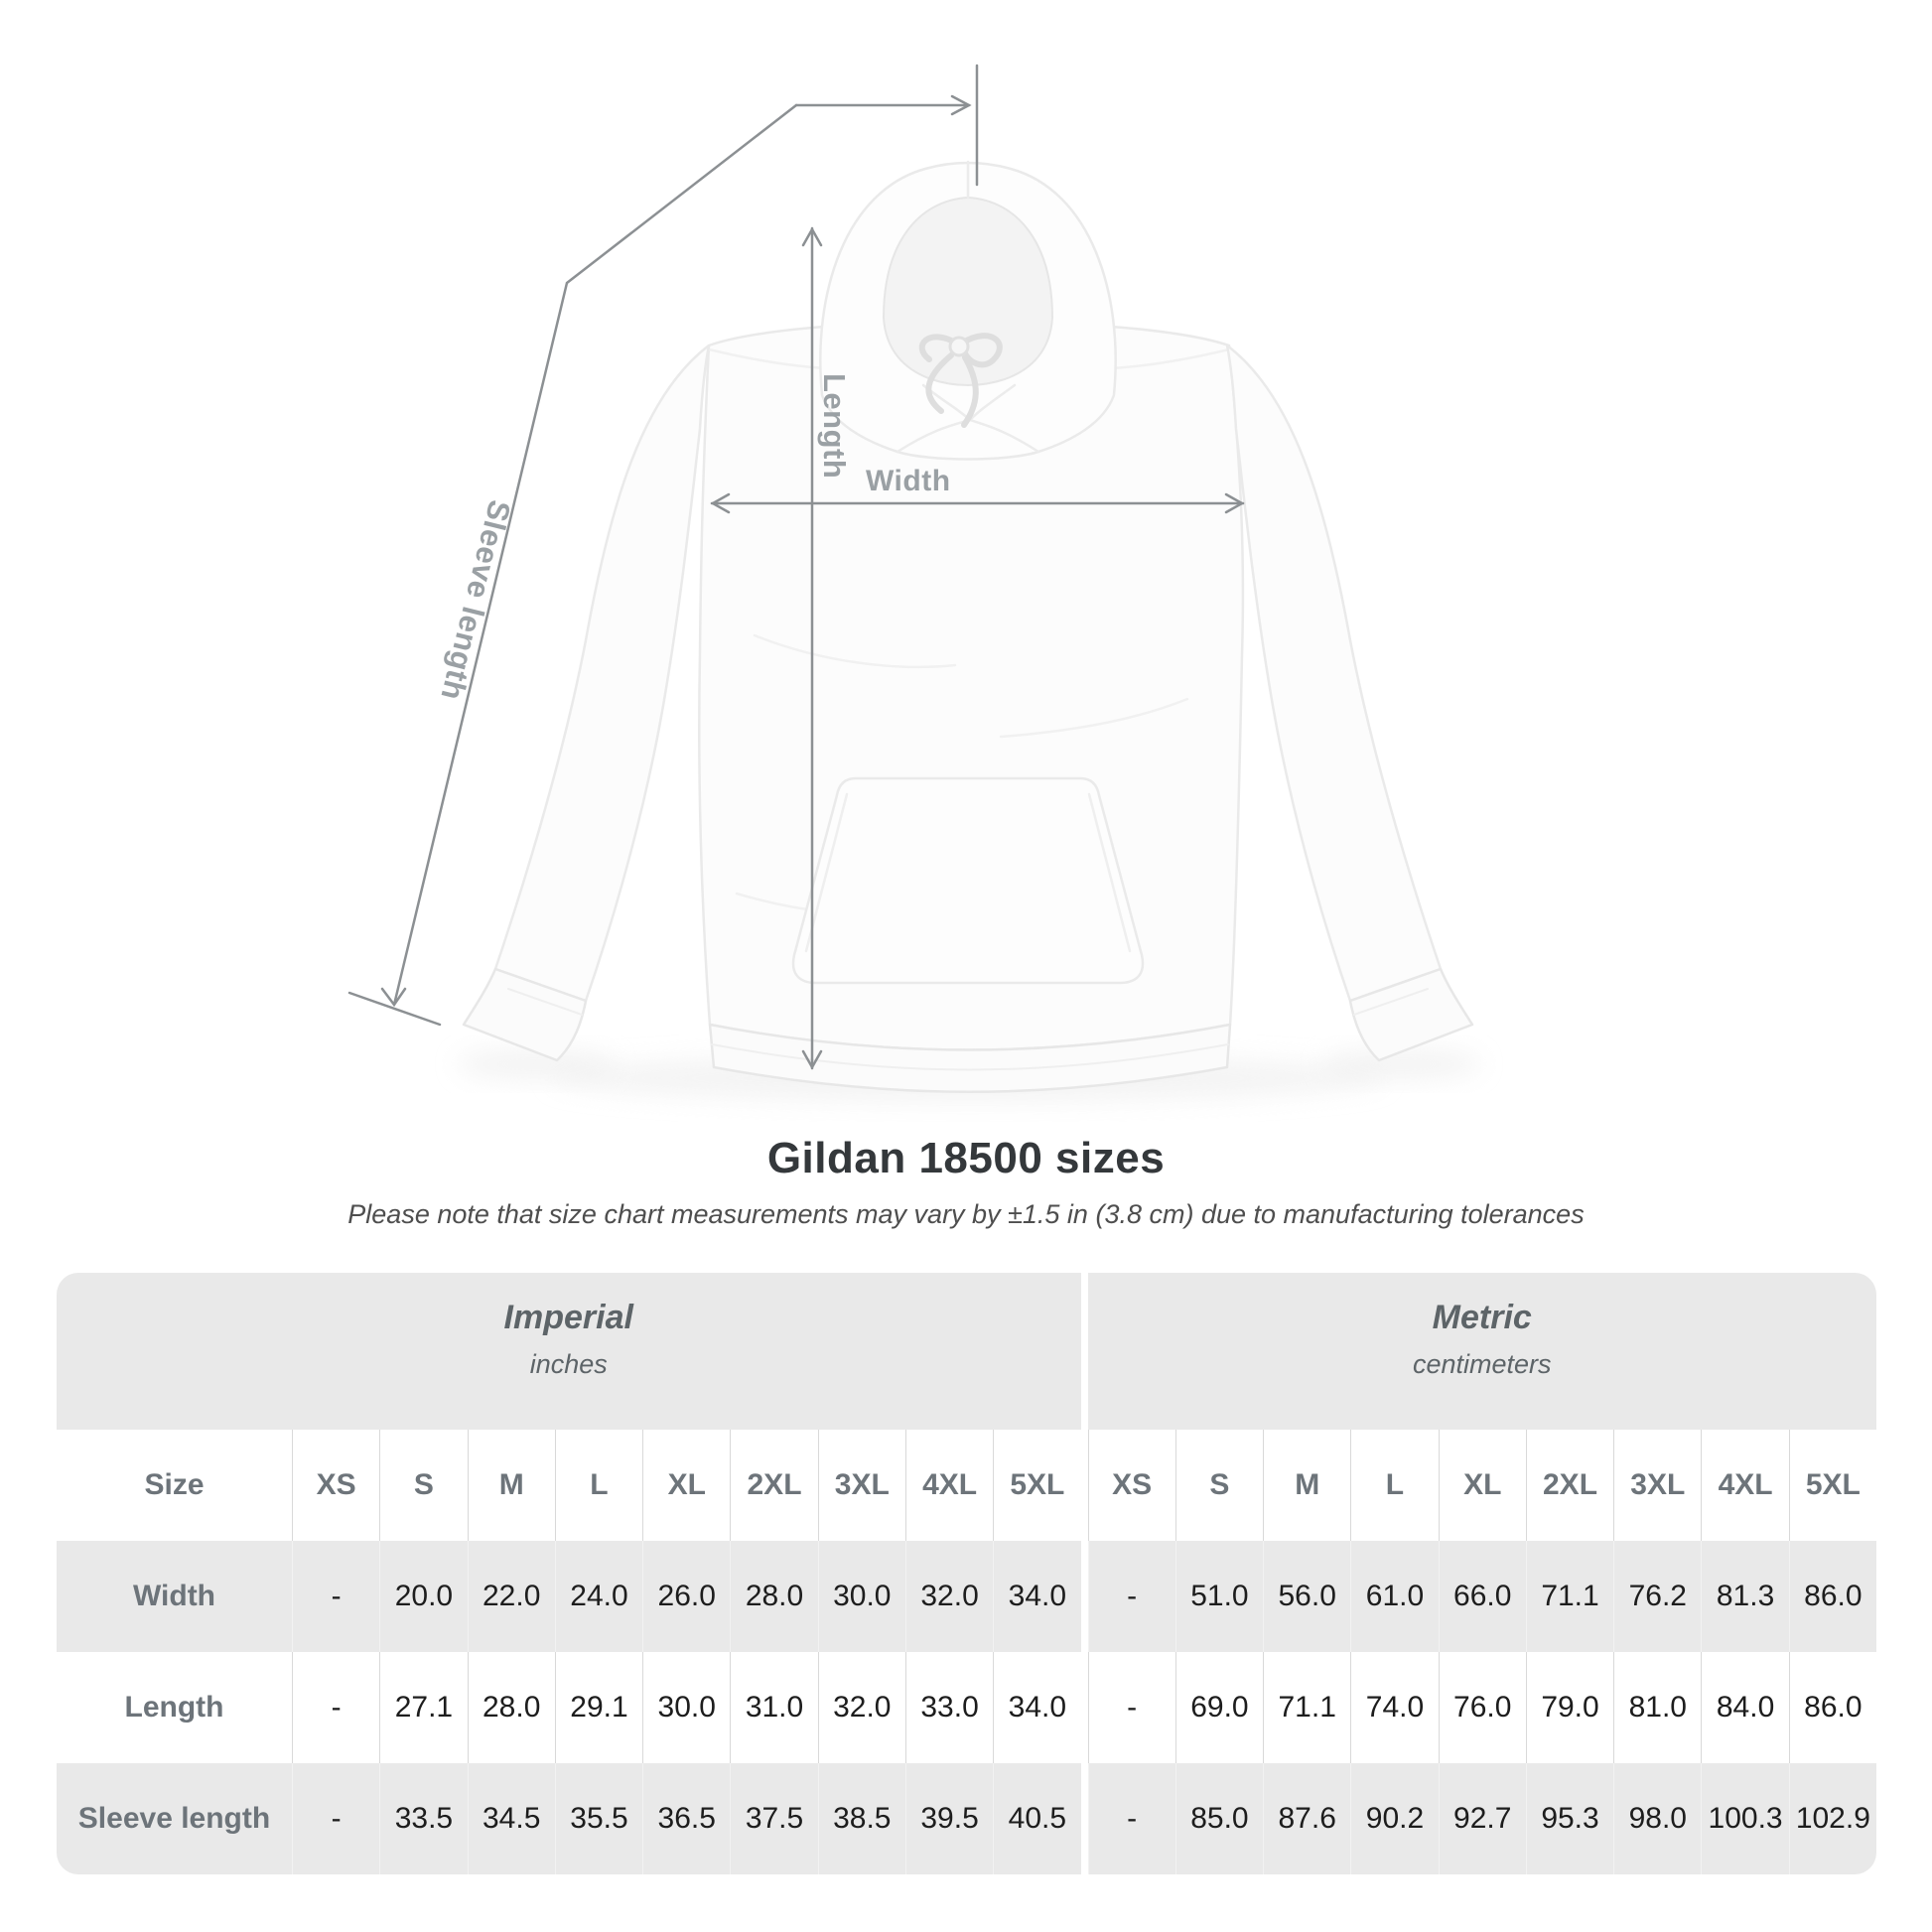 This screenshot has width=1932, height=1932. What do you see at coordinates (1307, 1597) in the screenshot?
I see `table-cell: 56.0` at bounding box center [1307, 1597].